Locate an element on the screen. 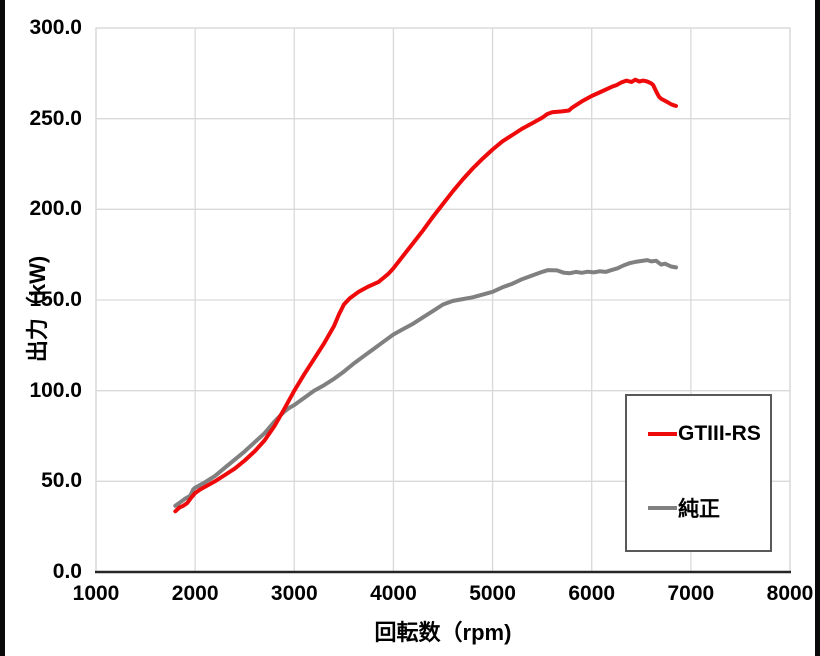 The image size is (820, 656). legend-entry-stock: 純正 is located at coordinates (709, 508).